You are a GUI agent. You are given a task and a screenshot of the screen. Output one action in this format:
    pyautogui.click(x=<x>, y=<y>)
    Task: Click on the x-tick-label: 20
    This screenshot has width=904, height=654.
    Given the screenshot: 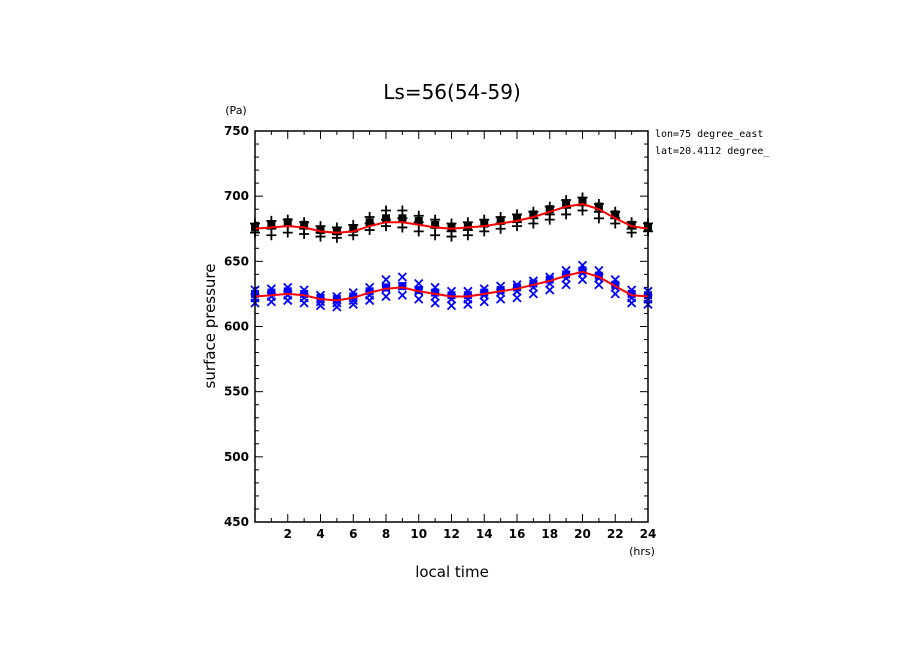 What is the action you would take?
    pyautogui.click(x=582, y=534)
    